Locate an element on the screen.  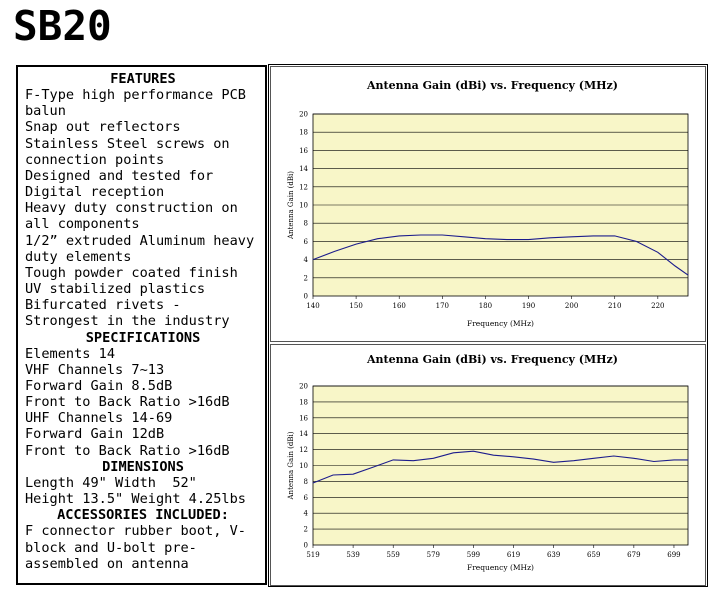
x-tick-label: 519 is located at coordinates (312, 555).